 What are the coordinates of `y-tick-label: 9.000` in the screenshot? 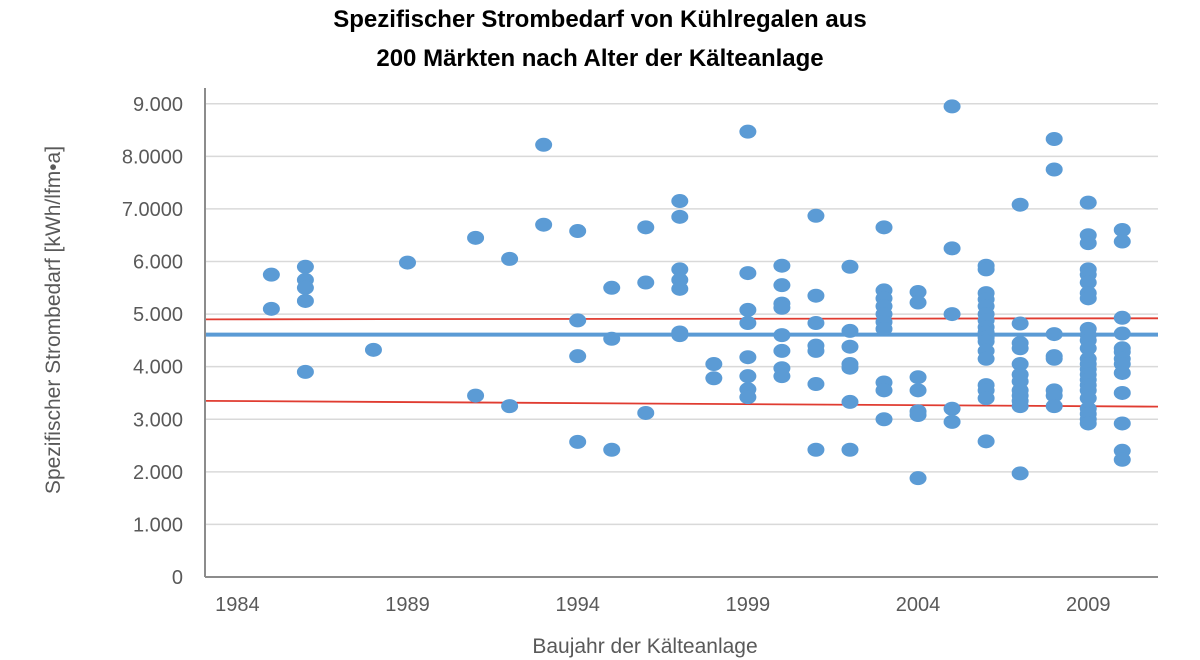 It's located at (158, 105).